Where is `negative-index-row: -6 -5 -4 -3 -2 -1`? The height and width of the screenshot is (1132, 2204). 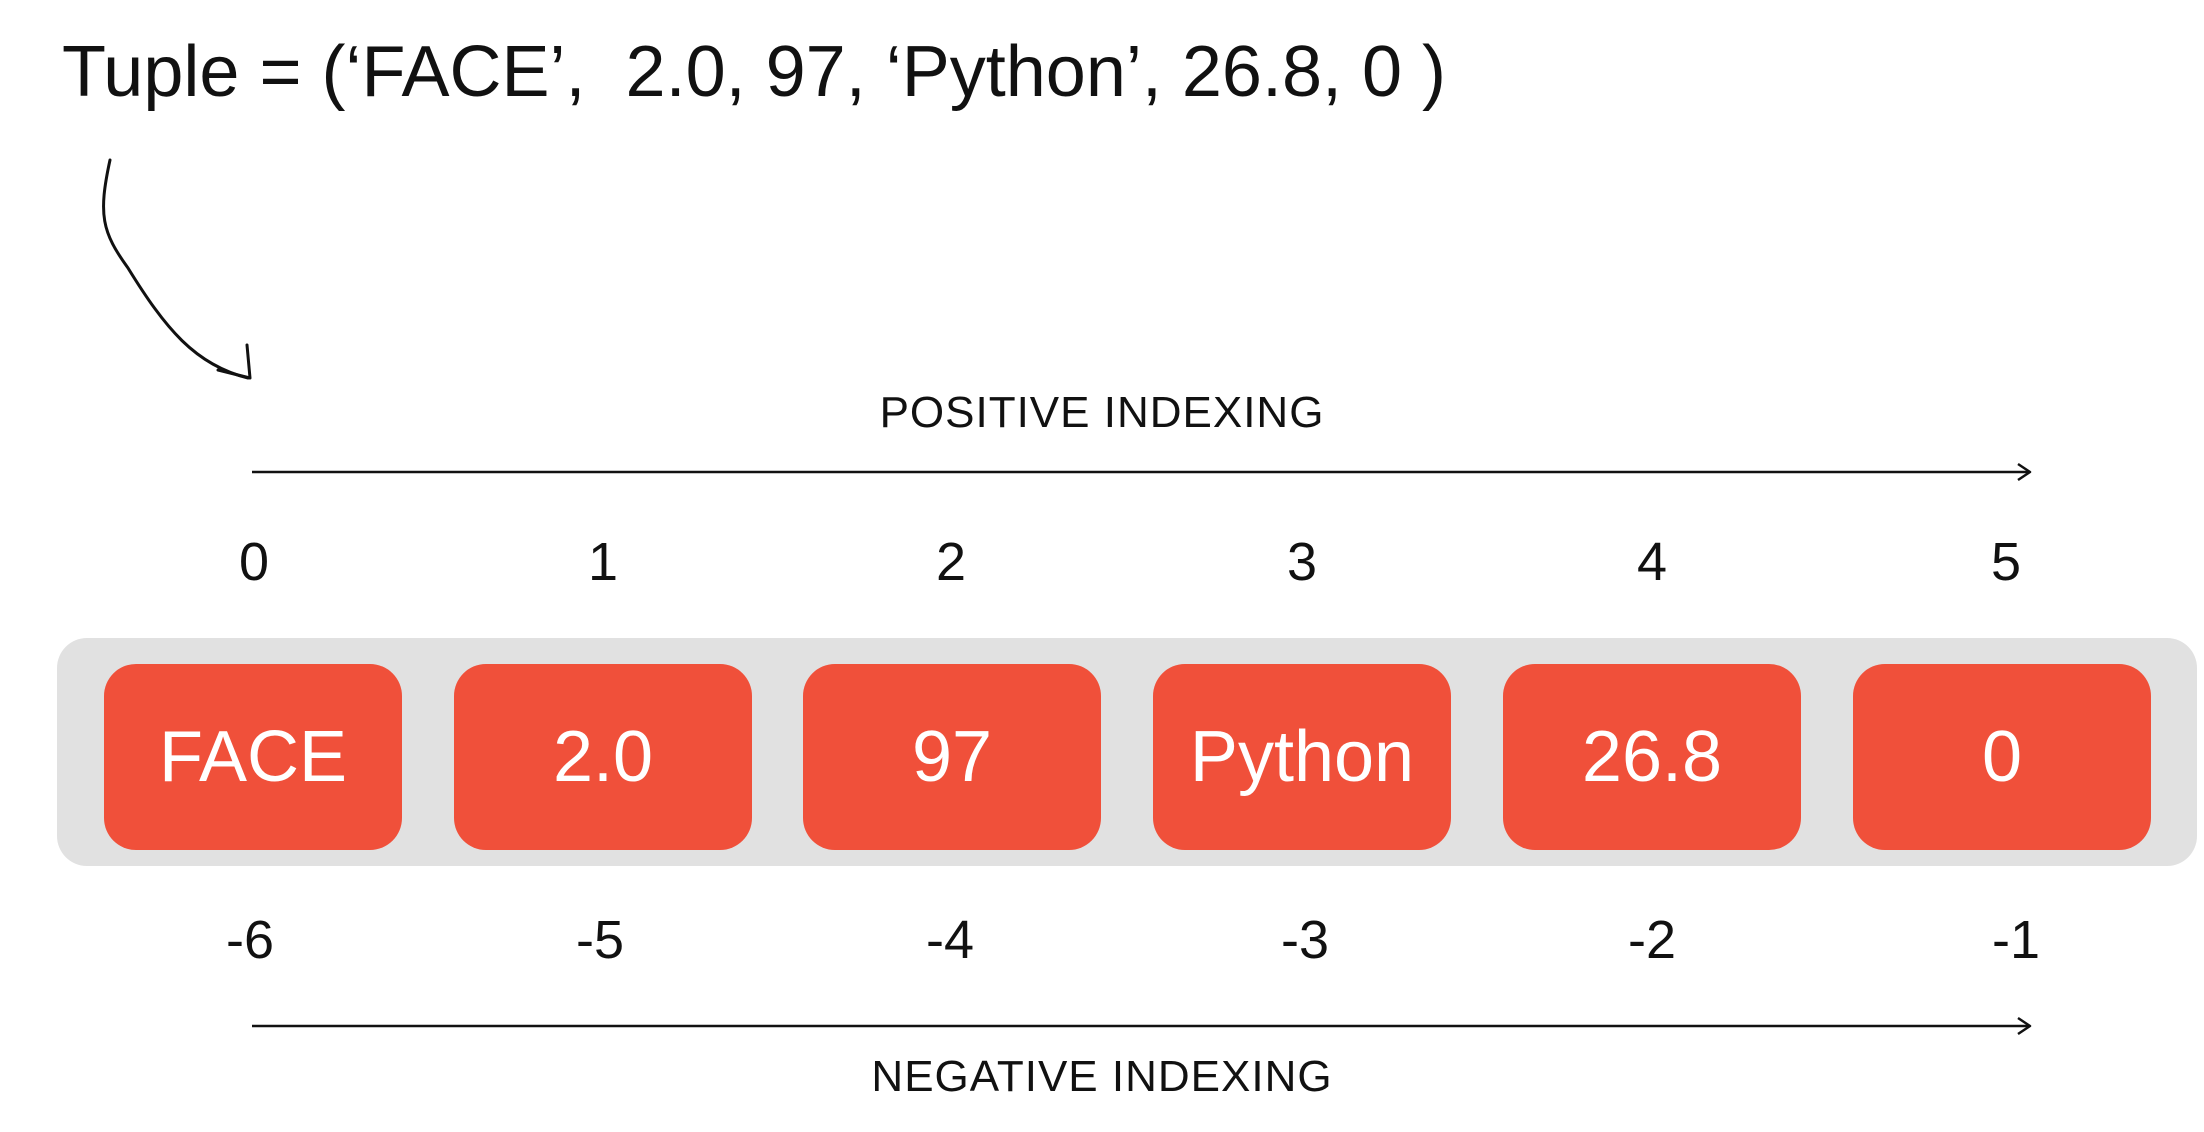
negative-index-row: -6 -5 -4 -3 -2 -1 is located at coordinates (1102, 940).